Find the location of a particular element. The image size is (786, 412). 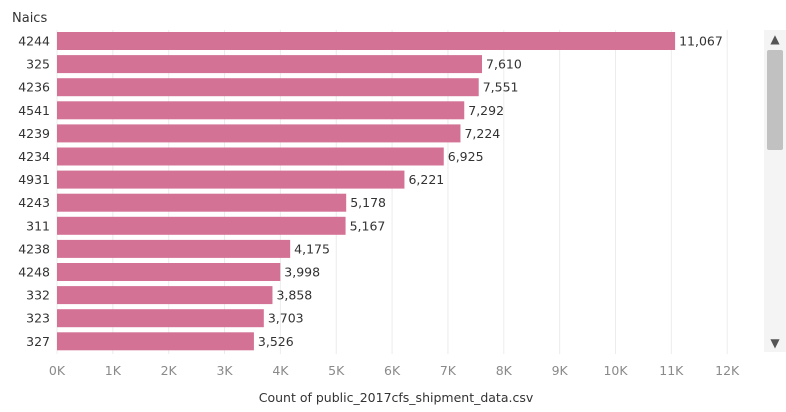

value-label: 7,610 is located at coordinates (504, 64).